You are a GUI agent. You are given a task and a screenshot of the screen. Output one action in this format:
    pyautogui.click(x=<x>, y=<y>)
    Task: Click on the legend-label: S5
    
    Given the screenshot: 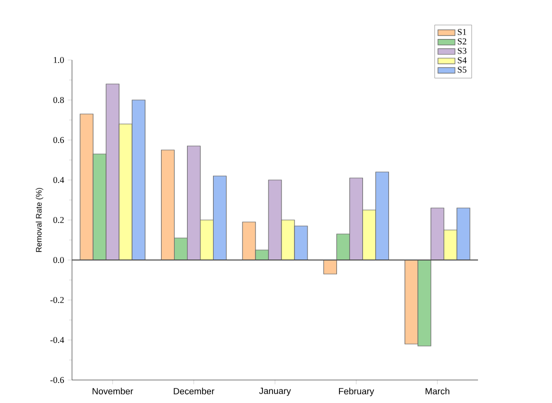 What is the action you would take?
    pyautogui.click(x=462, y=69)
    